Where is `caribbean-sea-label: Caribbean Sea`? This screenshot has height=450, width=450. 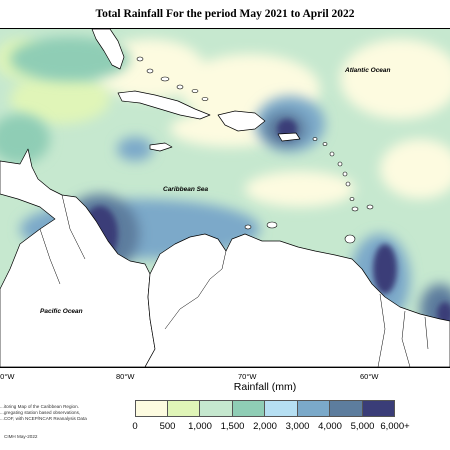 caribbean-sea-label: Caribbean Sea is located at coordinates (186, 189).